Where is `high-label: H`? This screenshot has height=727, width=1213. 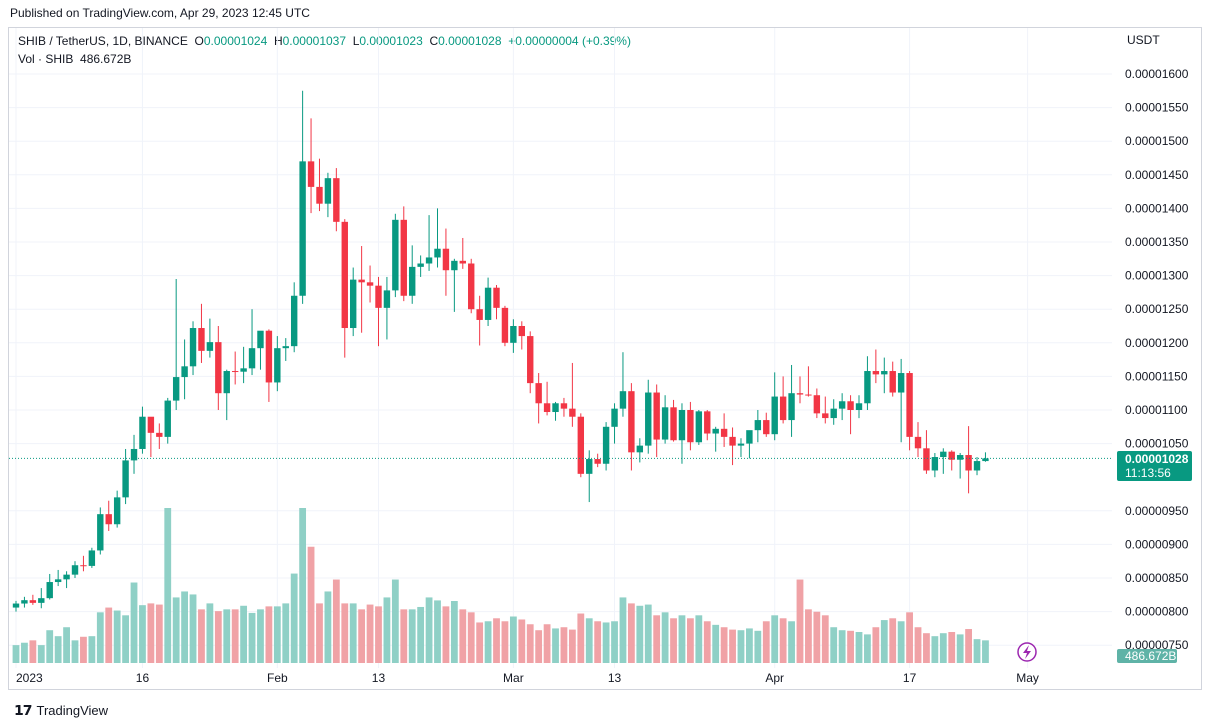
high-label: H is located at coordinates (278, 41).